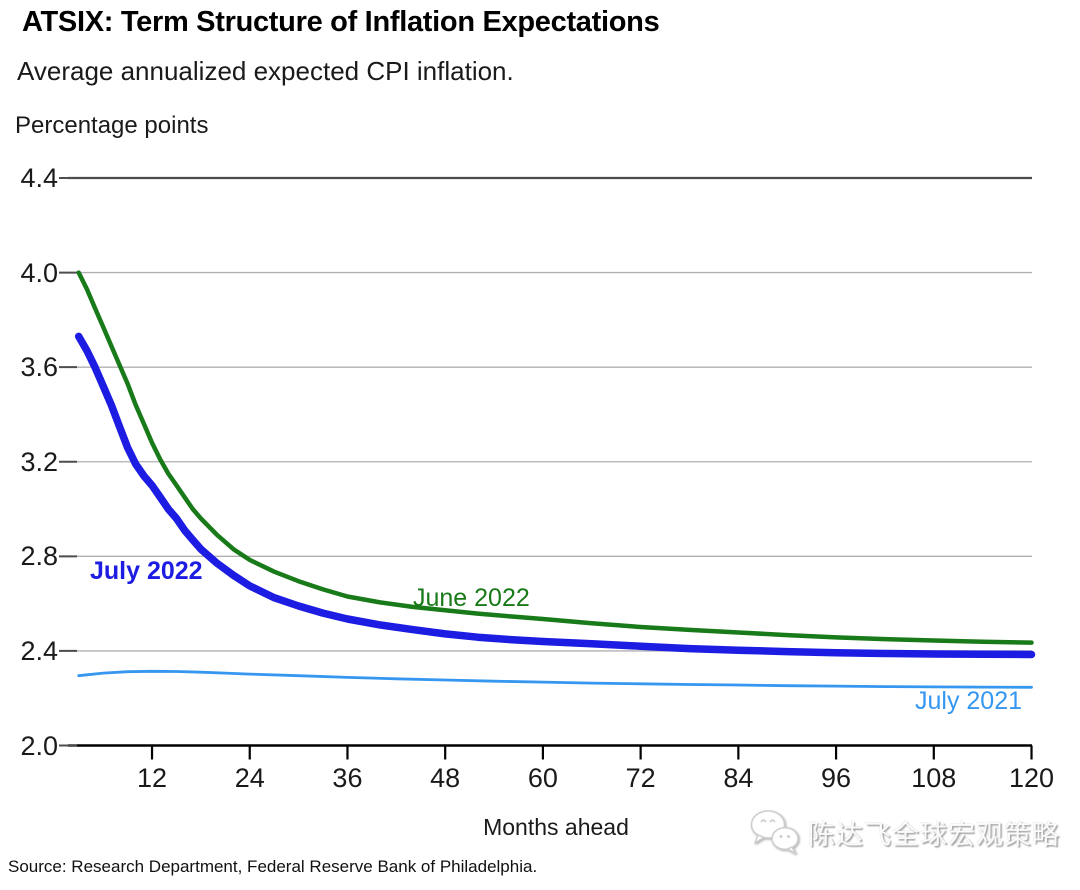 This screenshot has width=1080, height=890. I want to click on x-tick-label: 60, so click(542, 778).